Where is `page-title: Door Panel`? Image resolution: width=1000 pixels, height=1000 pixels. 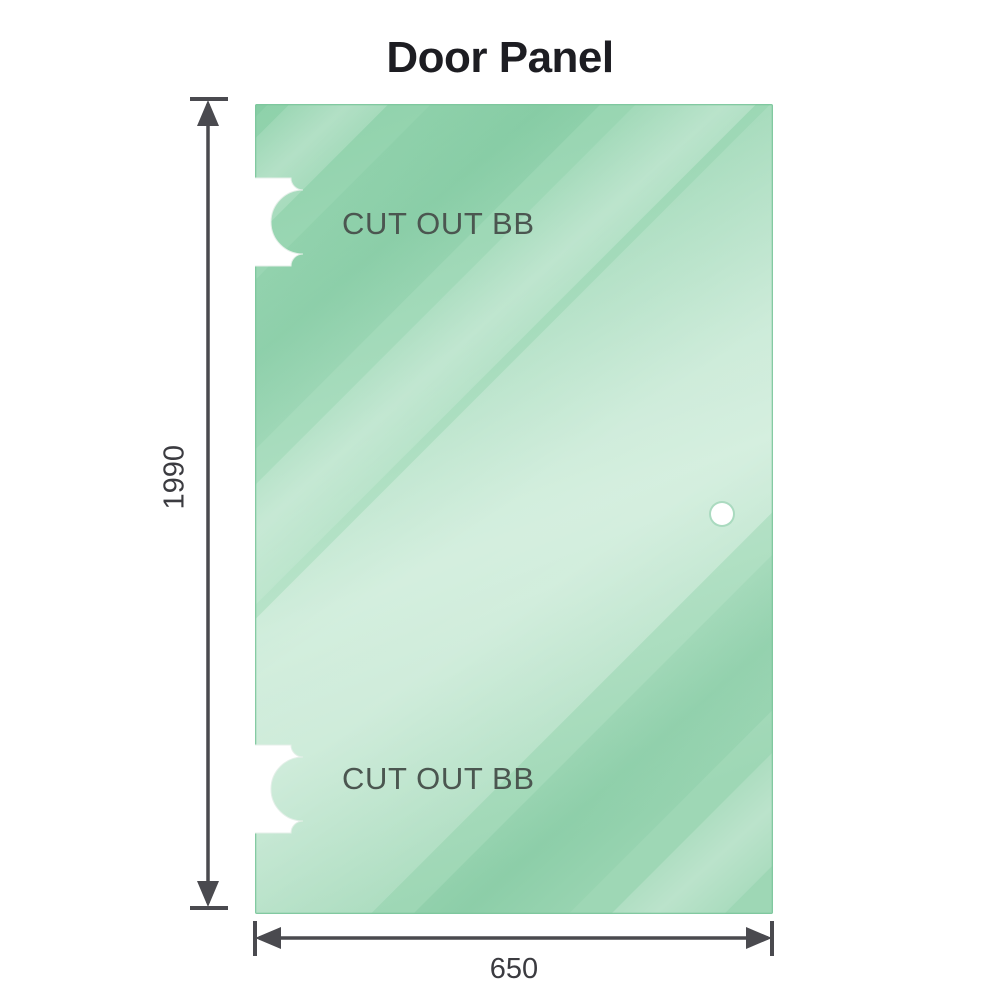
page-title: Door Panel is located at coordinates (500, 57).